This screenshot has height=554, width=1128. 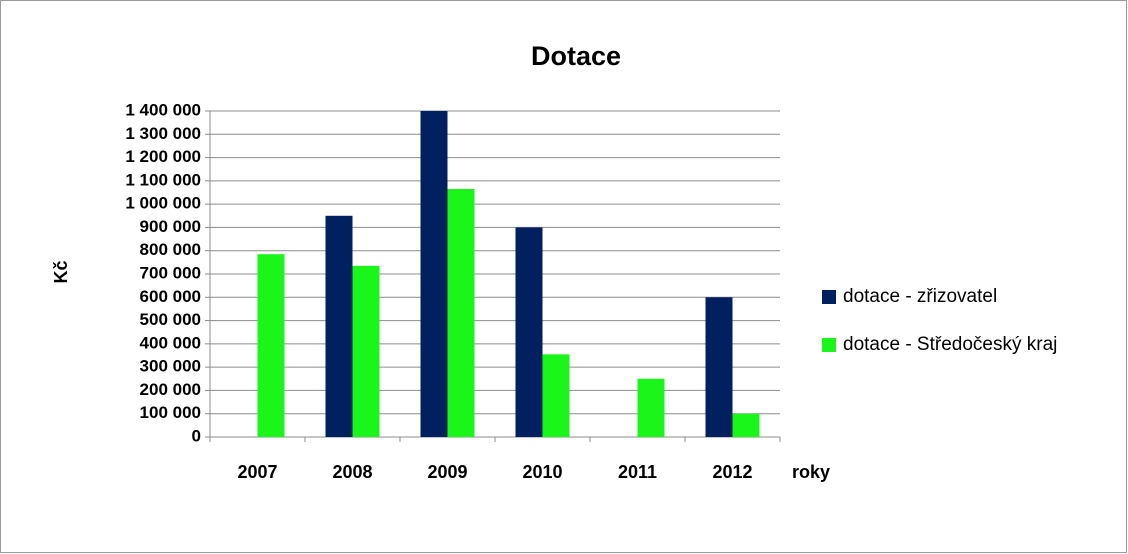 I want to click on y-tick-label: 700 000, so click(x=170, y=272).